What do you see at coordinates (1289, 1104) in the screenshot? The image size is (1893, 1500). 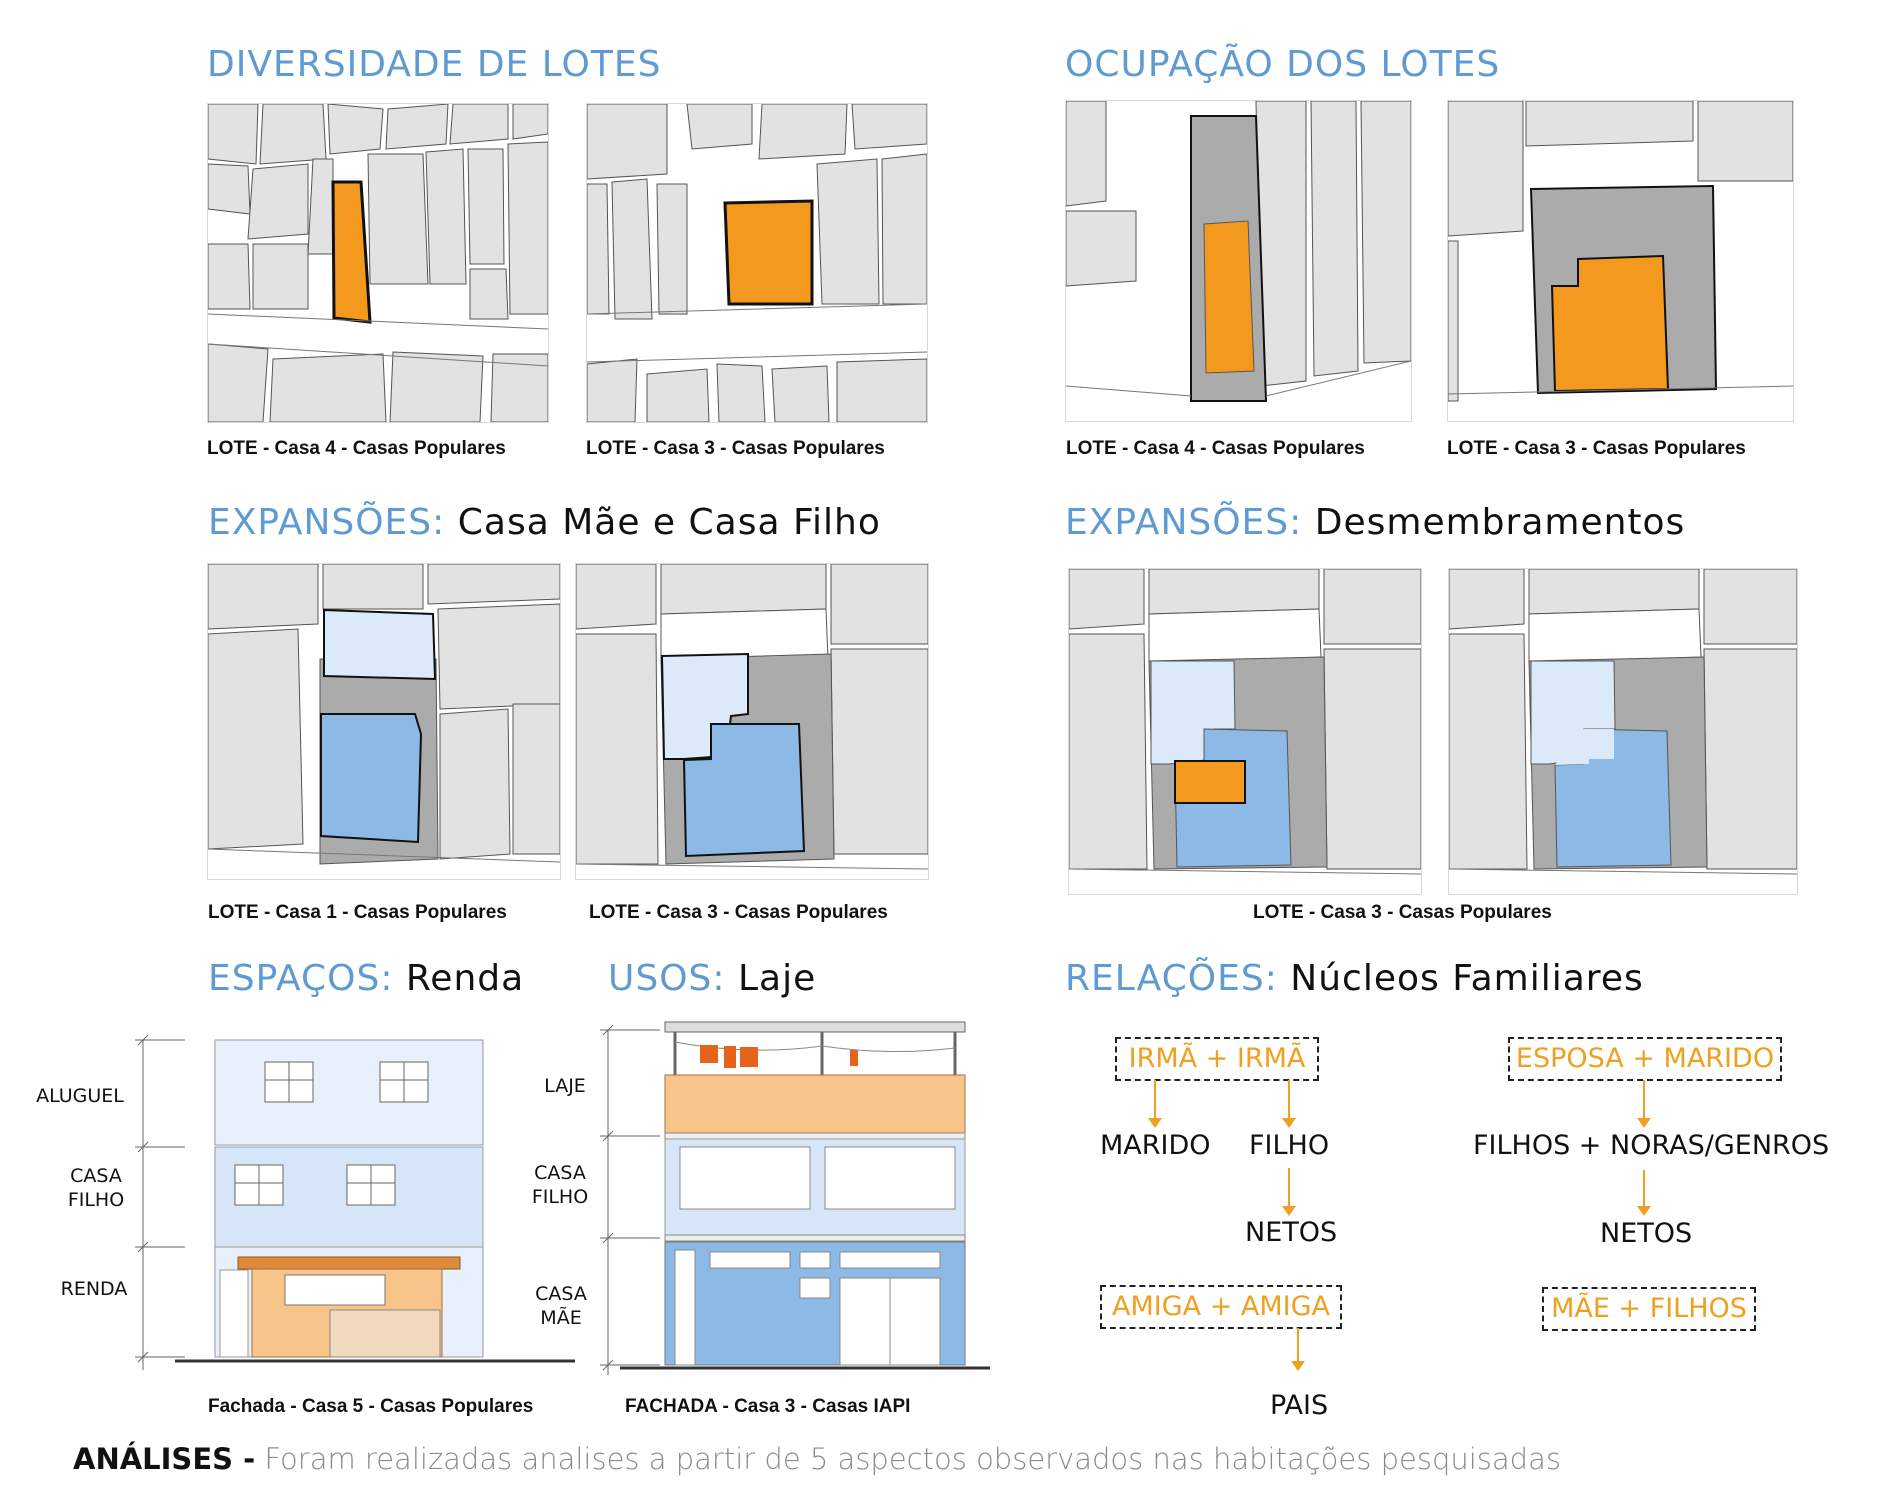 I see `arrow-irma-filho` at bounding box center [1289, 1104].